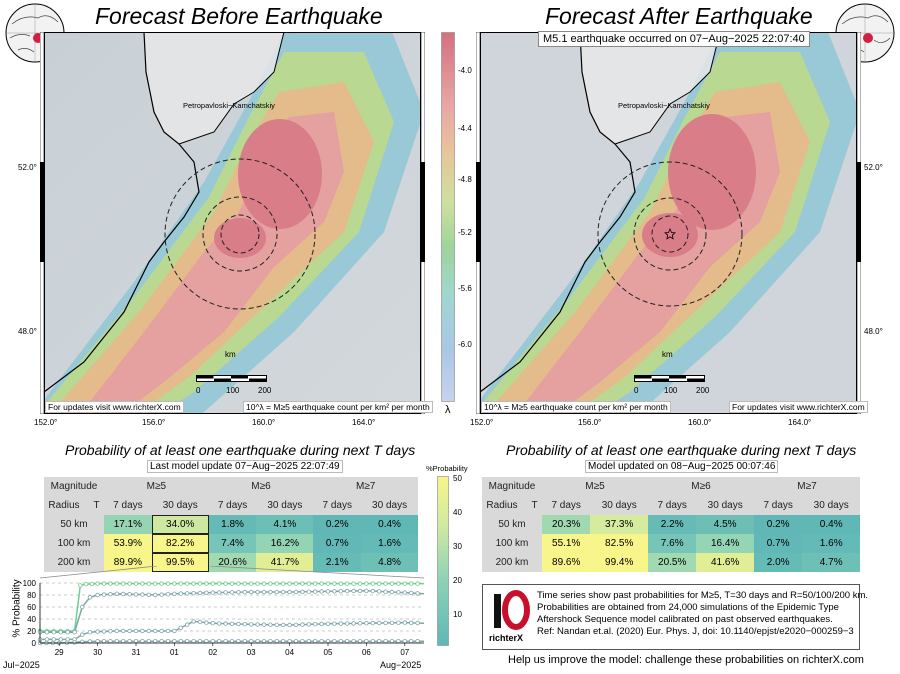  Describe the element at coordinates (512, 610) in the screenshot. I see `richterx-logo-icon` at that location.